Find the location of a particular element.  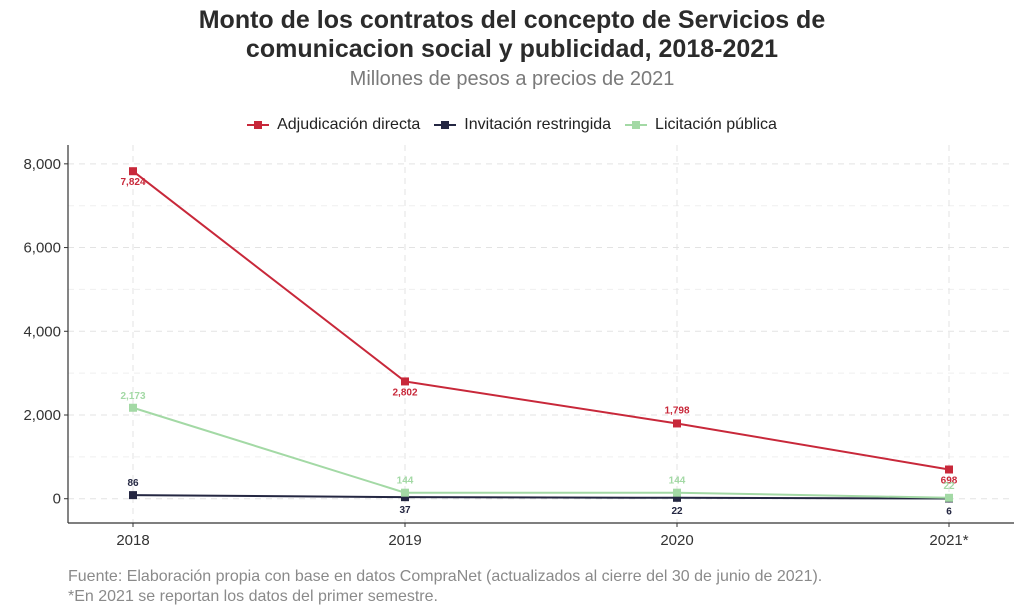

x-tick-label: 2020 is located at coordinates (676, 540).